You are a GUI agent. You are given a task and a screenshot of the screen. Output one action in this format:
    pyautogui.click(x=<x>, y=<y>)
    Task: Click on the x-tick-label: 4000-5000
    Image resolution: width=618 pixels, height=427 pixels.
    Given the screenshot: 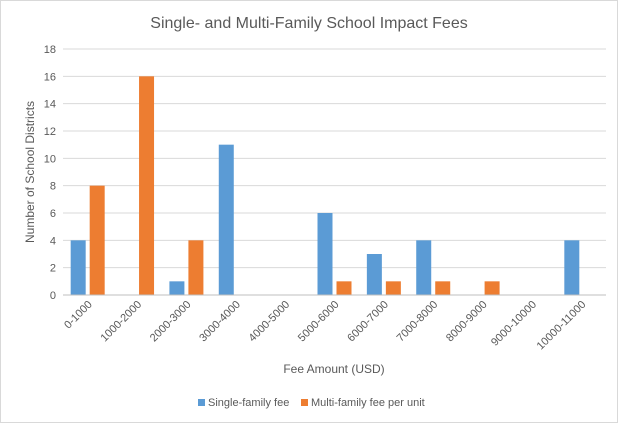 What is the action you would take?
    pyautogui.click(x=270, y=322)
    